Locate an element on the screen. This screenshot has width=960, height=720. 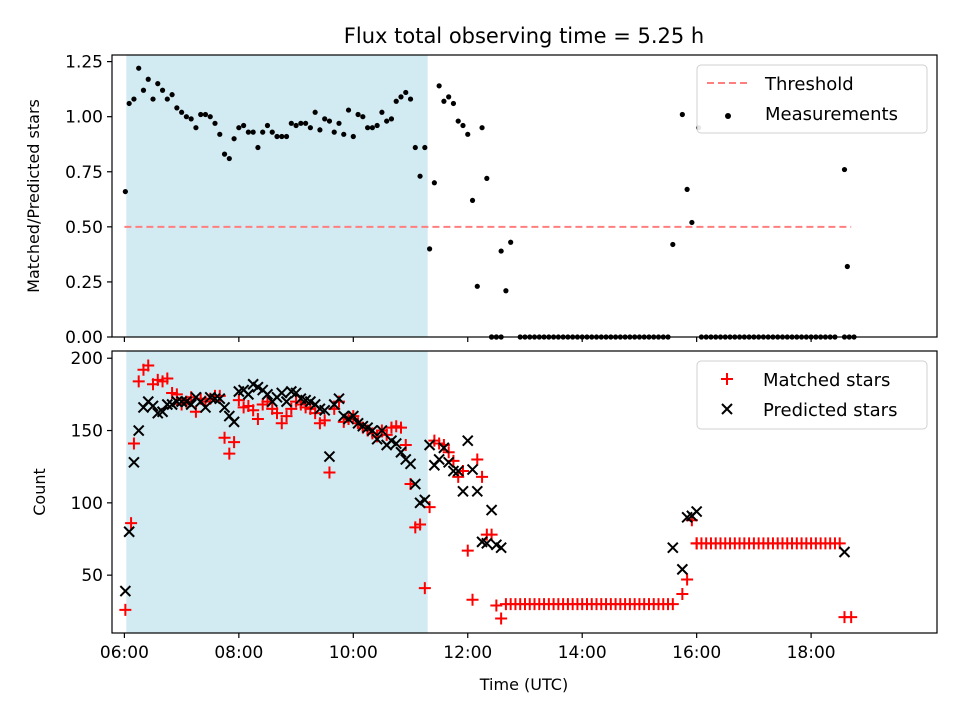
y-tick-label: 0.75 is located at coordinates (84, 173).